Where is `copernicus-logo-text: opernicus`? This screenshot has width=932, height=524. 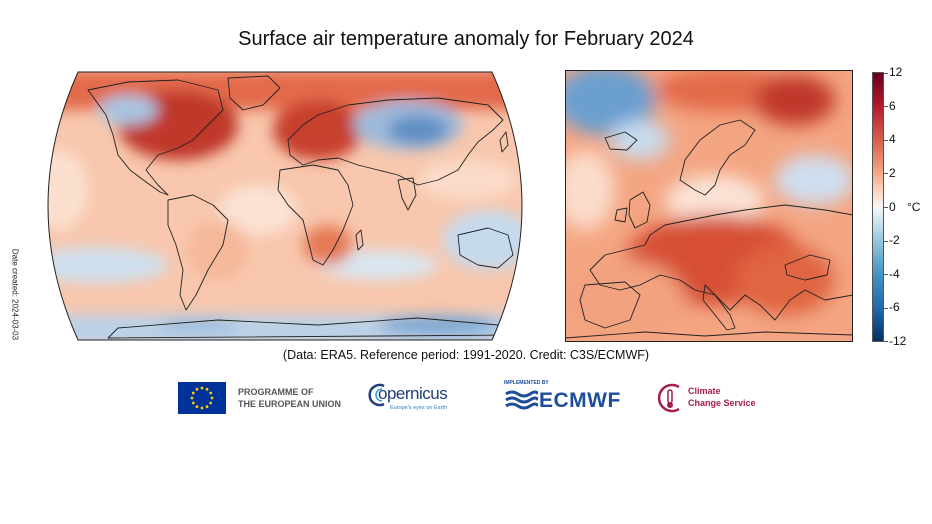
copernicus-logo-text: opernicus is located at coordinates (413, 393).